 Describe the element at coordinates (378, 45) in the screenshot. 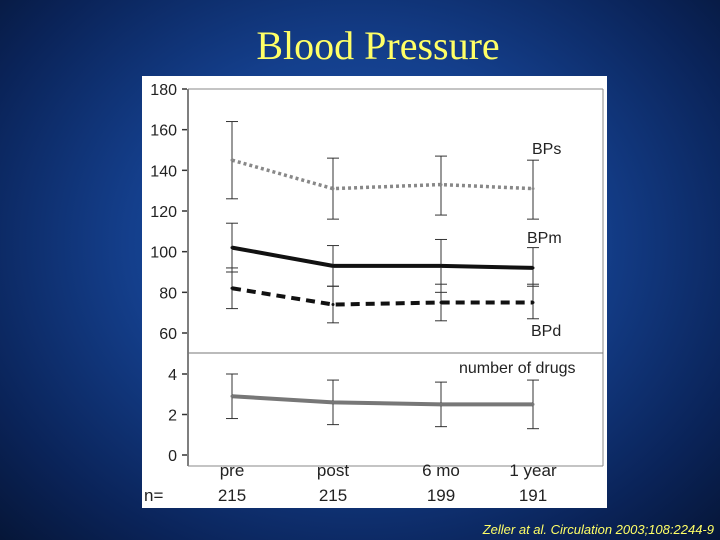

I see `slide-title: Blood Pressure` at that location.